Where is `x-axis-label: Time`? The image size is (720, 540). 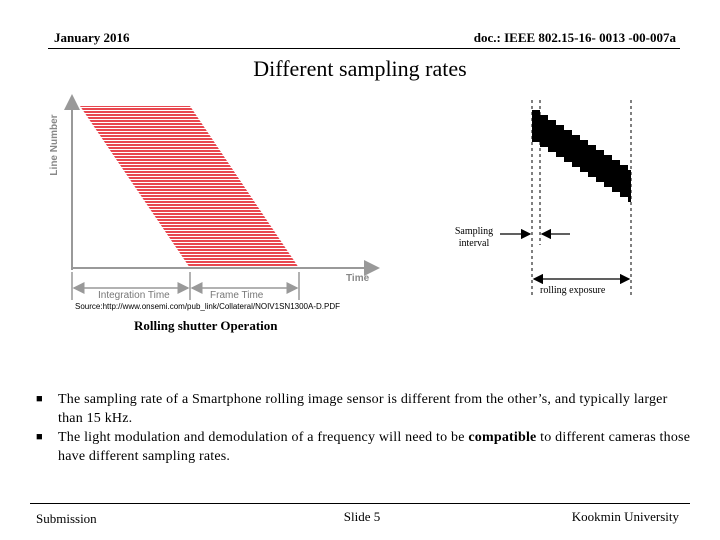 x-axis-label: Time is located at coordinates (358, 278).